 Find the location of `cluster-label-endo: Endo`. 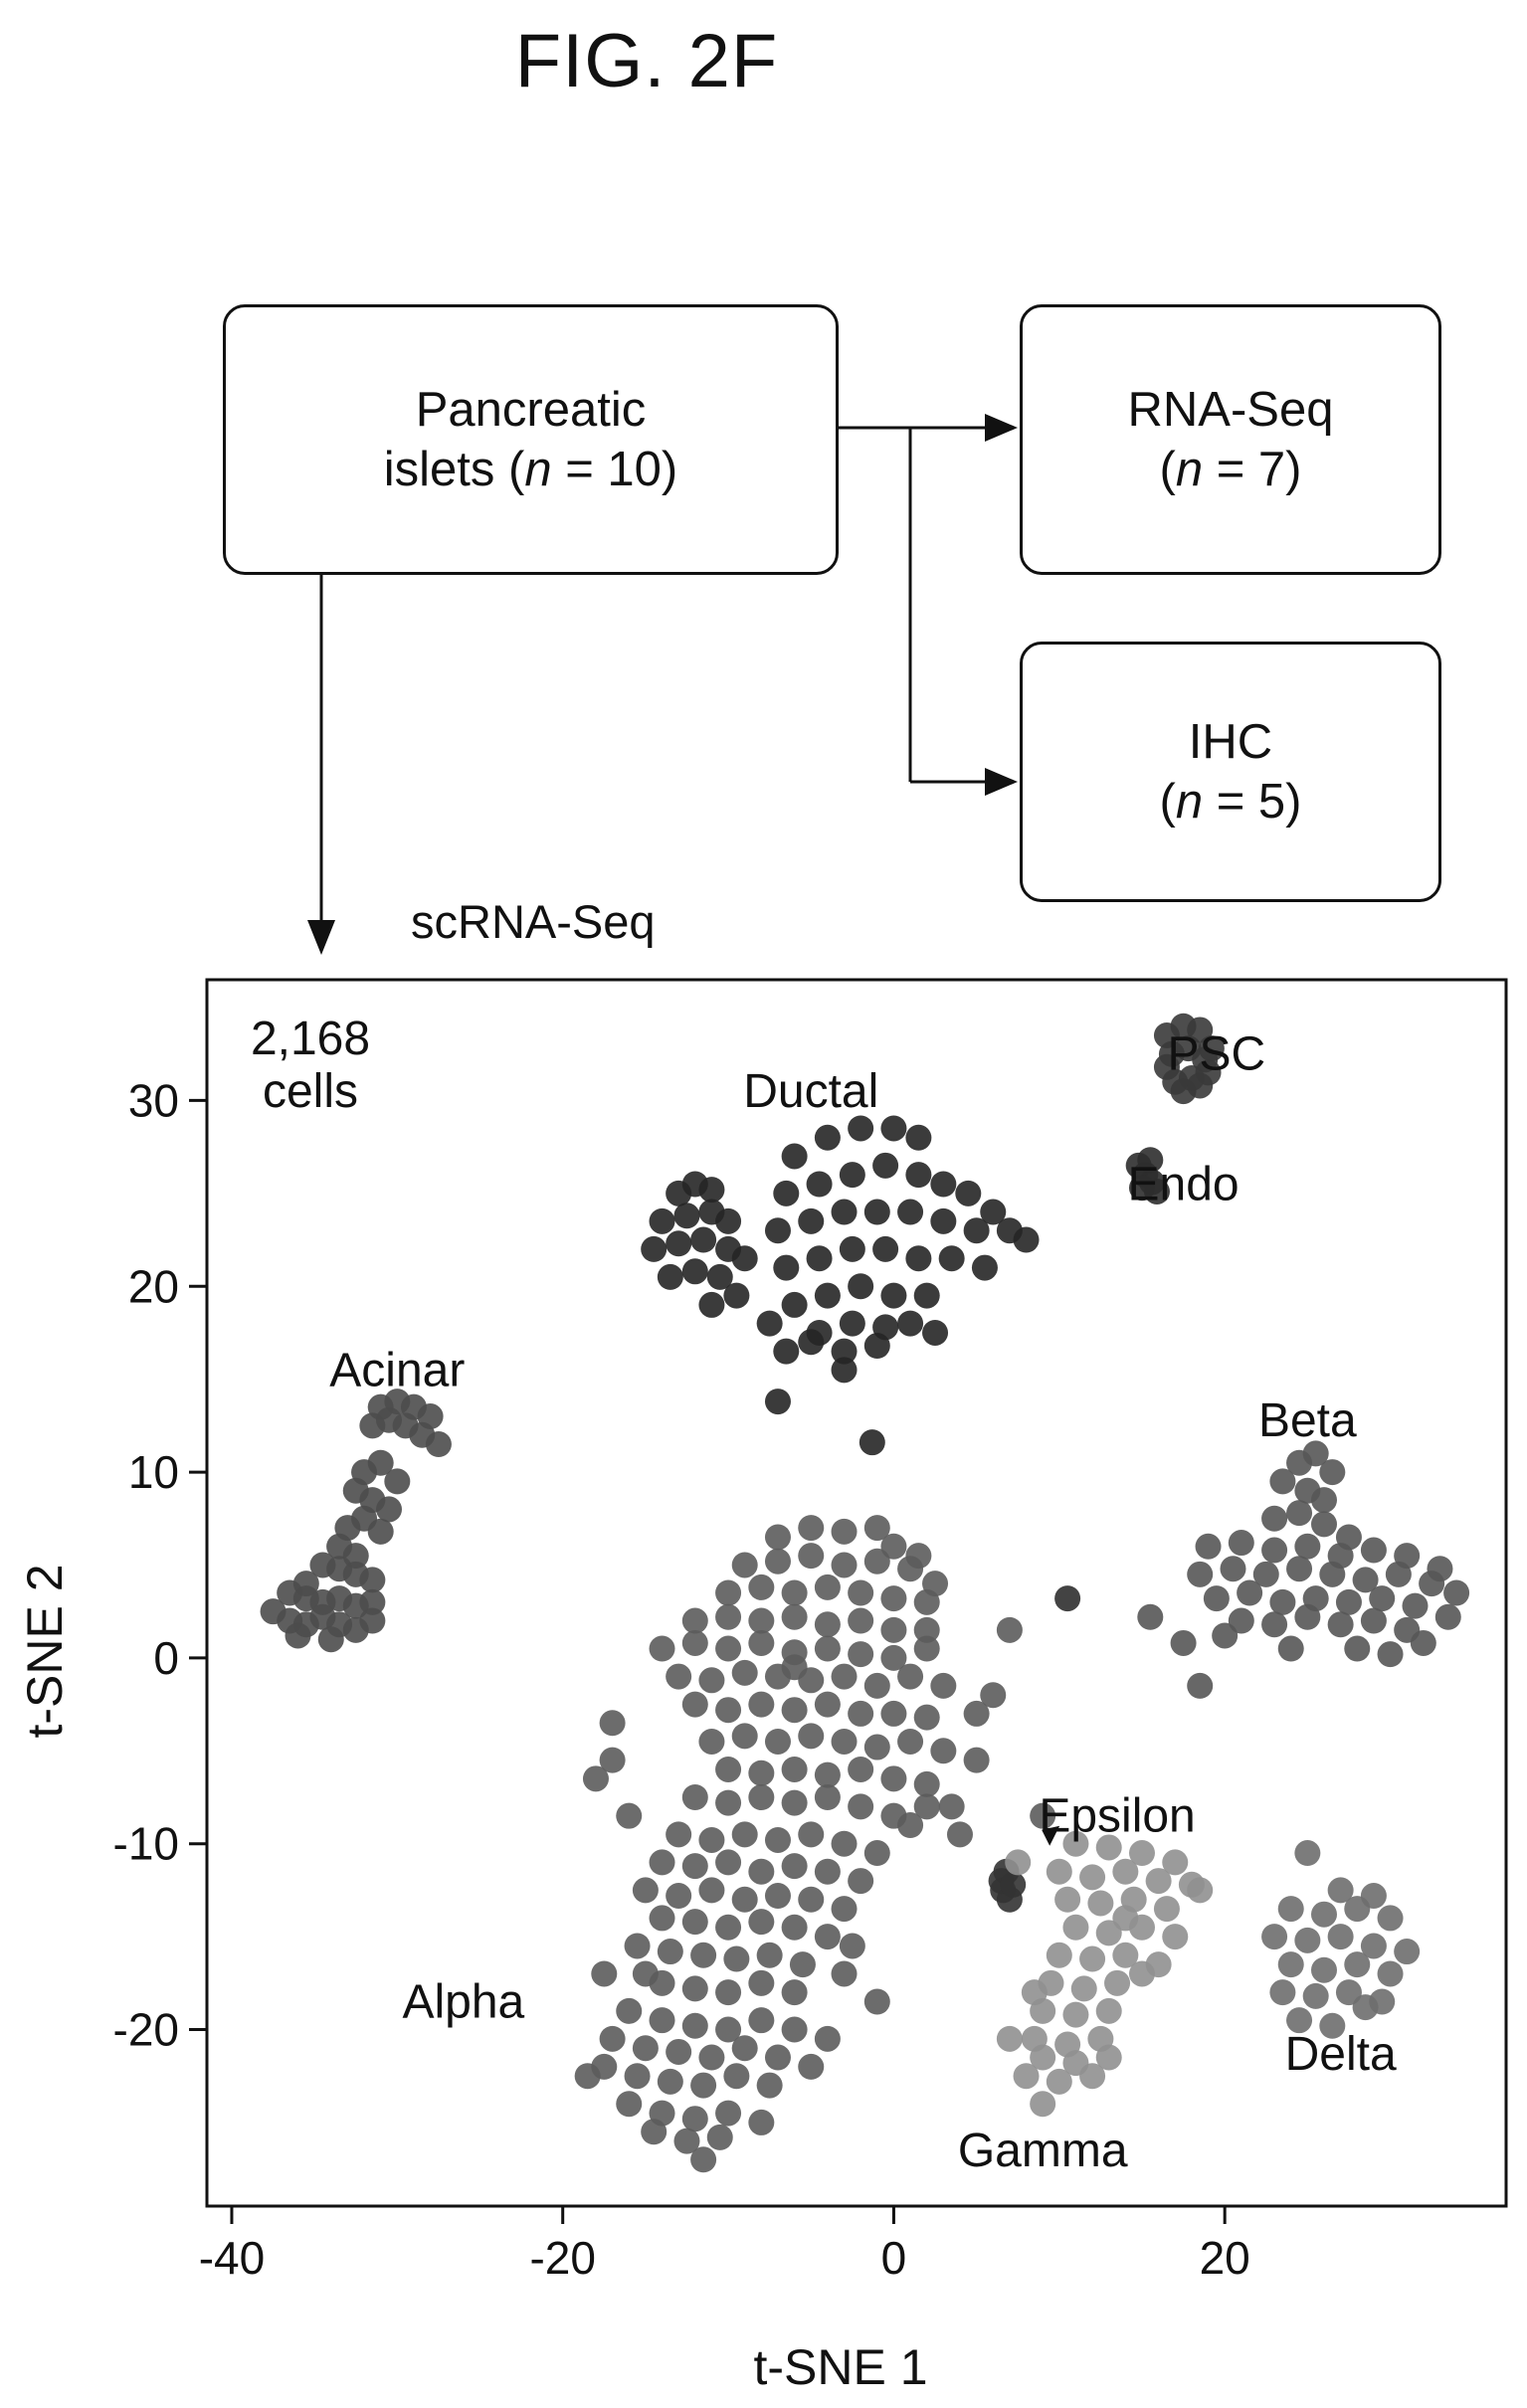

cluster-label-endo: Endo is located at coordinates (1184, 1185).